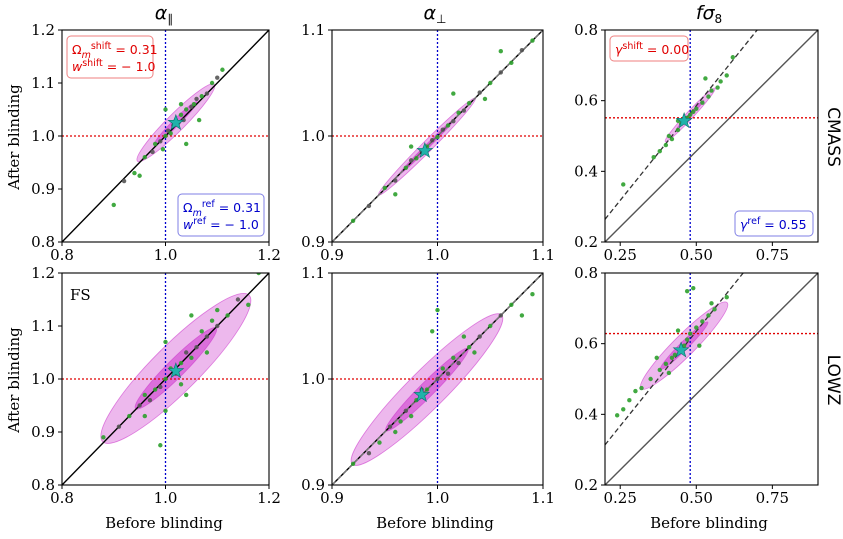  Describe the element at coordinates (709, 14) in the screenshot. I see `title-fsigma8: fσ8` at that location.